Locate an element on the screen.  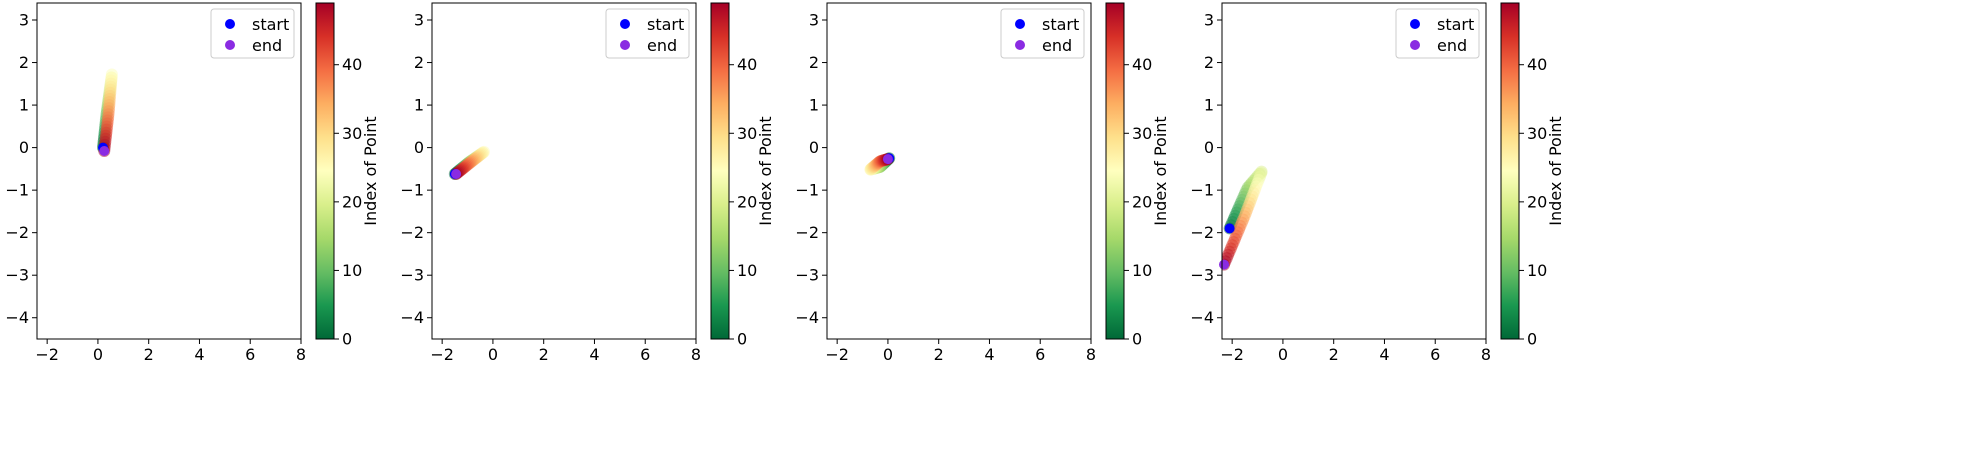
start-marker is located at coordinates (1229, 228).